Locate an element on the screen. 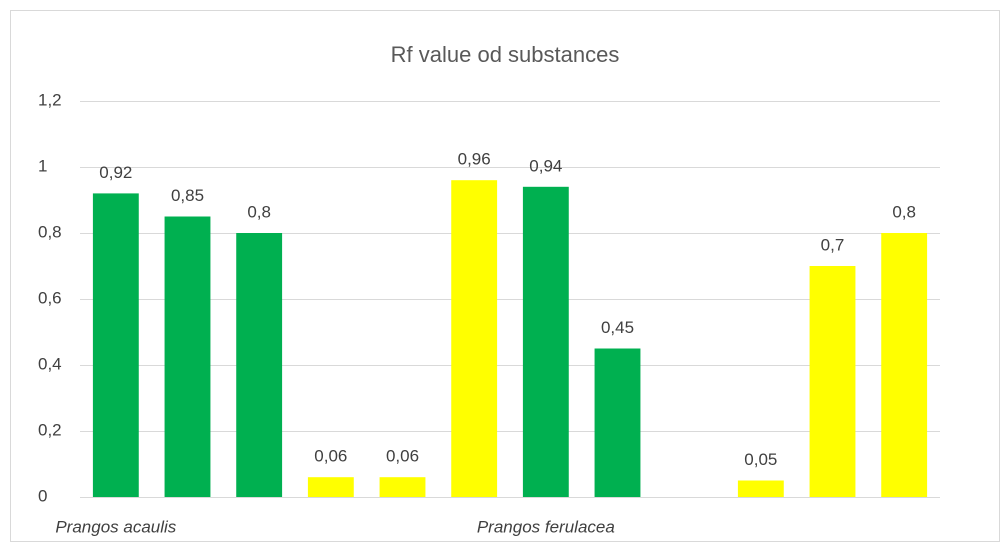 This screenshot has width=1007, height=552. data-label: 0,94 is located at coordinates (545, 165).